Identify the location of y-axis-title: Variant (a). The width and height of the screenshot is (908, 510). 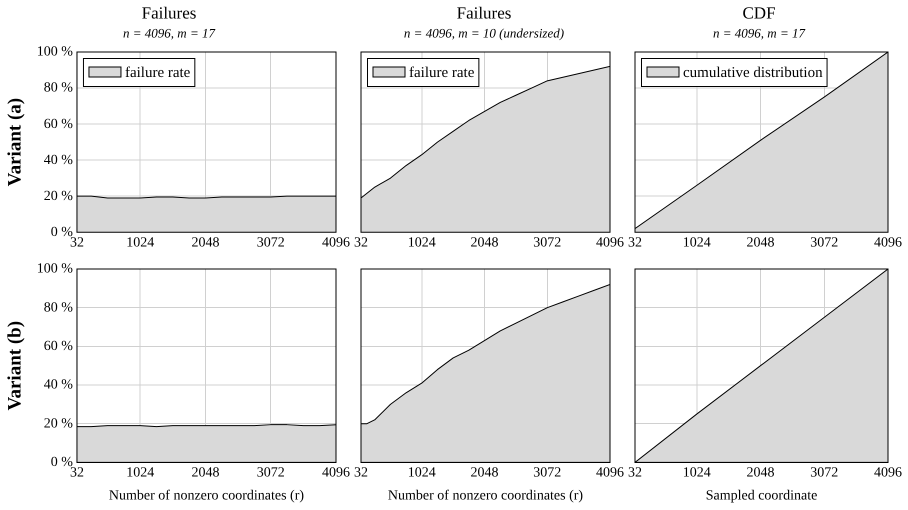
(15, 142).